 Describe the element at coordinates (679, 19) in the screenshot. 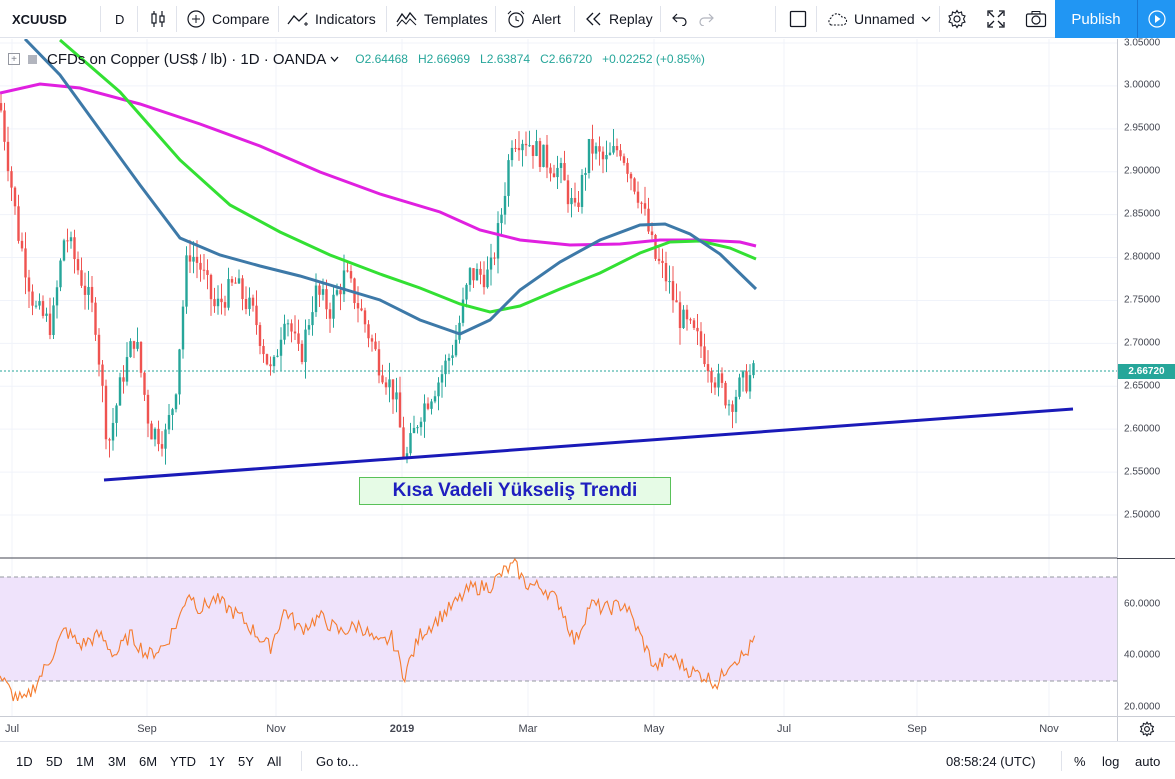

I see `undo-button` at that location.